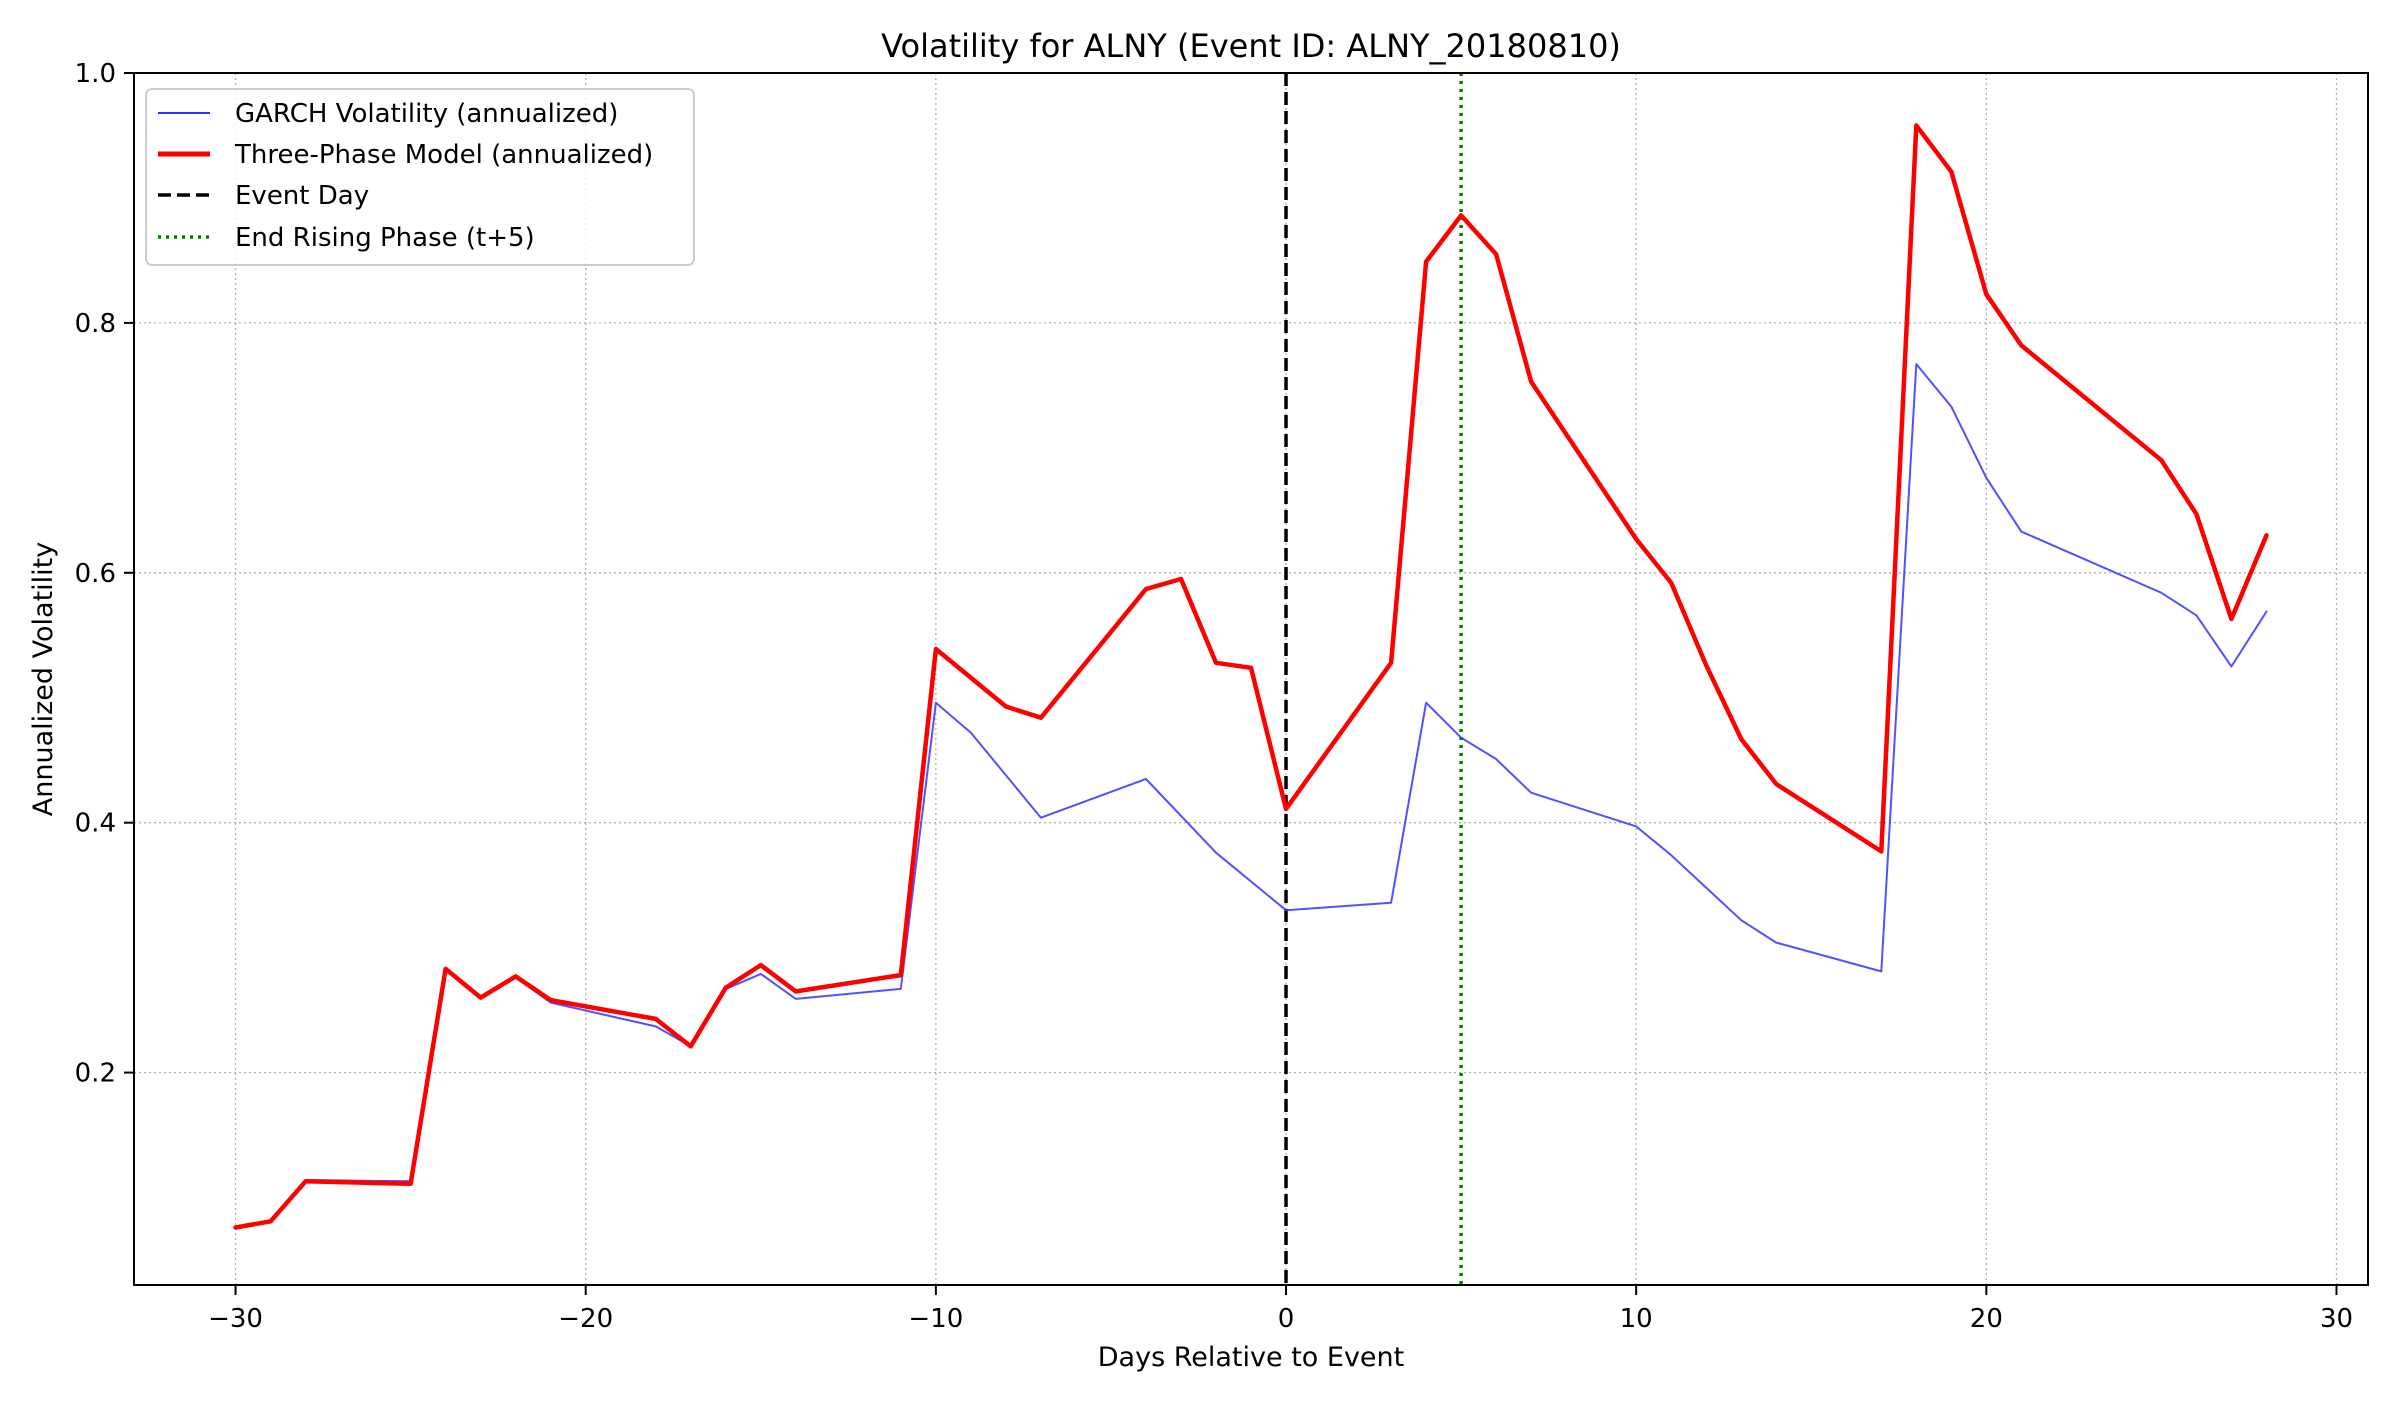  I want to click on x-tick-label-1: −20, so click(585, 1319).